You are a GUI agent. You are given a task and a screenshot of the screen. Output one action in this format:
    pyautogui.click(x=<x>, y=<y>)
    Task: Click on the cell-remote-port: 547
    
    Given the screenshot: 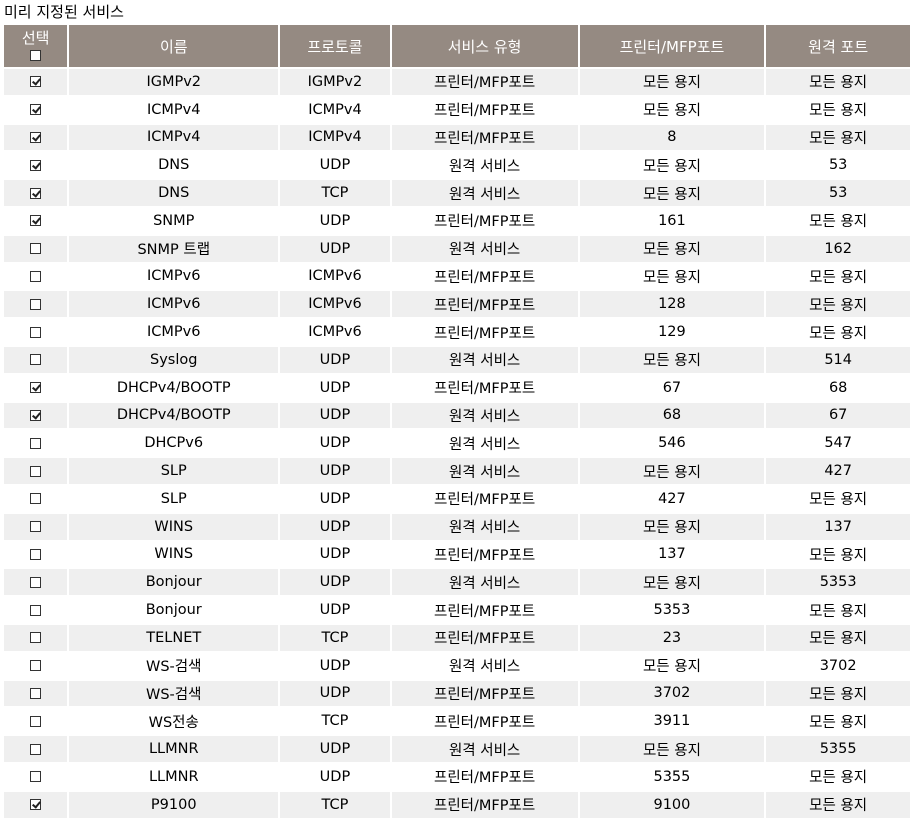 What is the action you would take?
    pyautogui.click(x=838, y=443)
    